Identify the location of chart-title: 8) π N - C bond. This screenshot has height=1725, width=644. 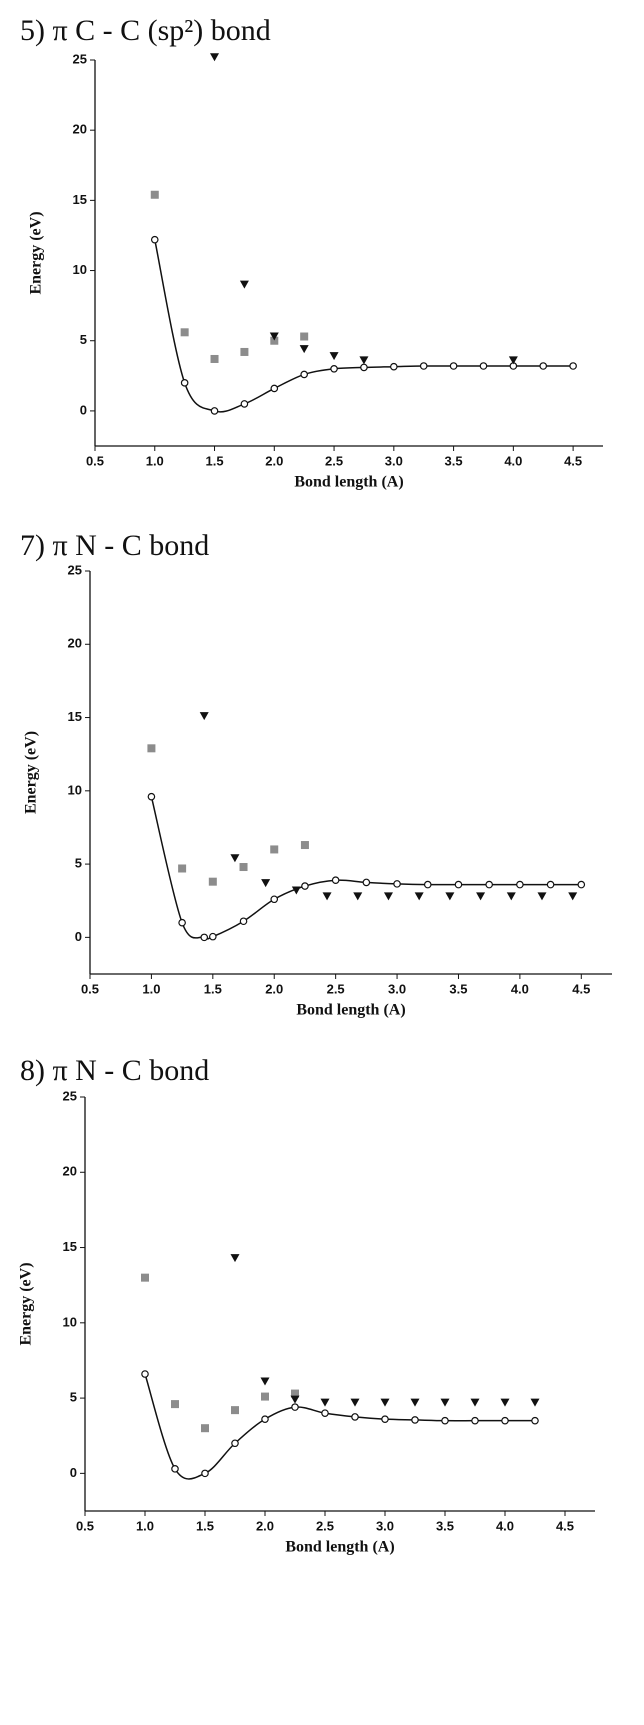
(114, 1070).